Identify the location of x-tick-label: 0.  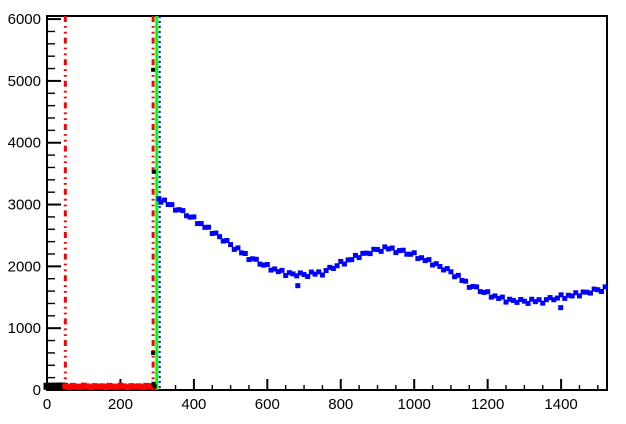
(47, 404).